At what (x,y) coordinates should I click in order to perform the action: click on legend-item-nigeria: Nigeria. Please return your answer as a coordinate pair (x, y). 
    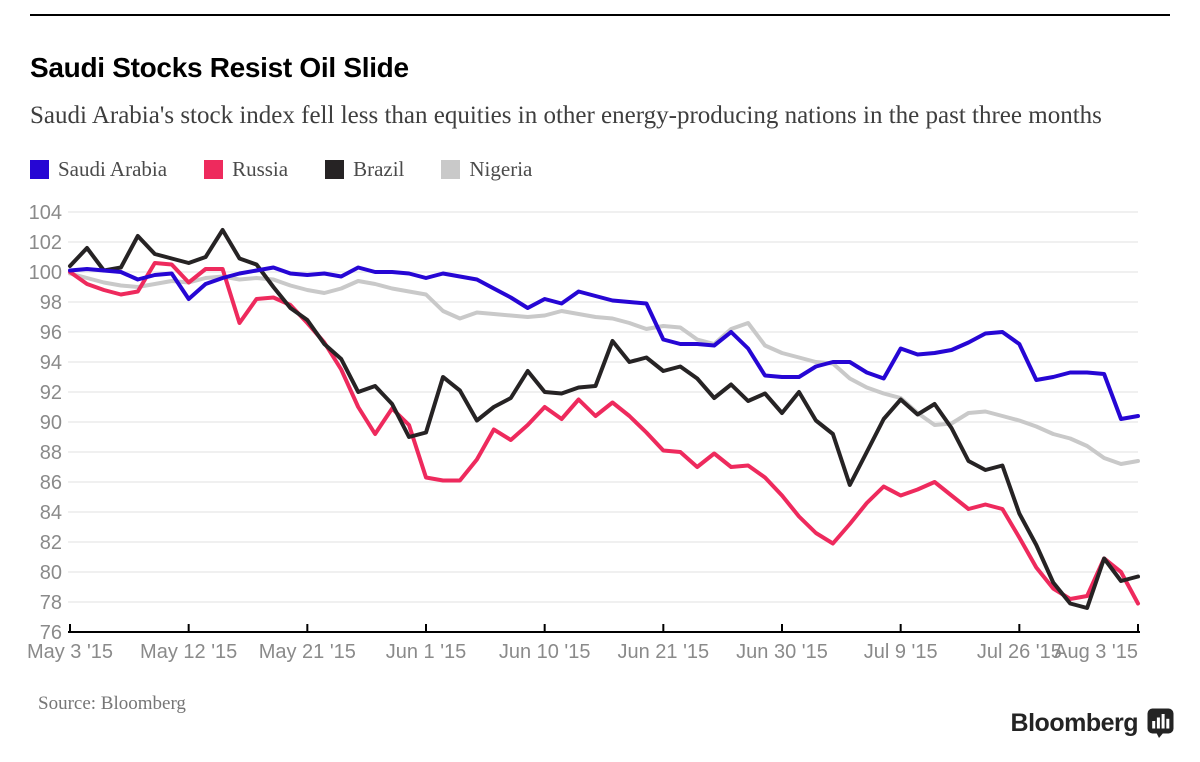
    Looking at the image, I should click on (486, 169).